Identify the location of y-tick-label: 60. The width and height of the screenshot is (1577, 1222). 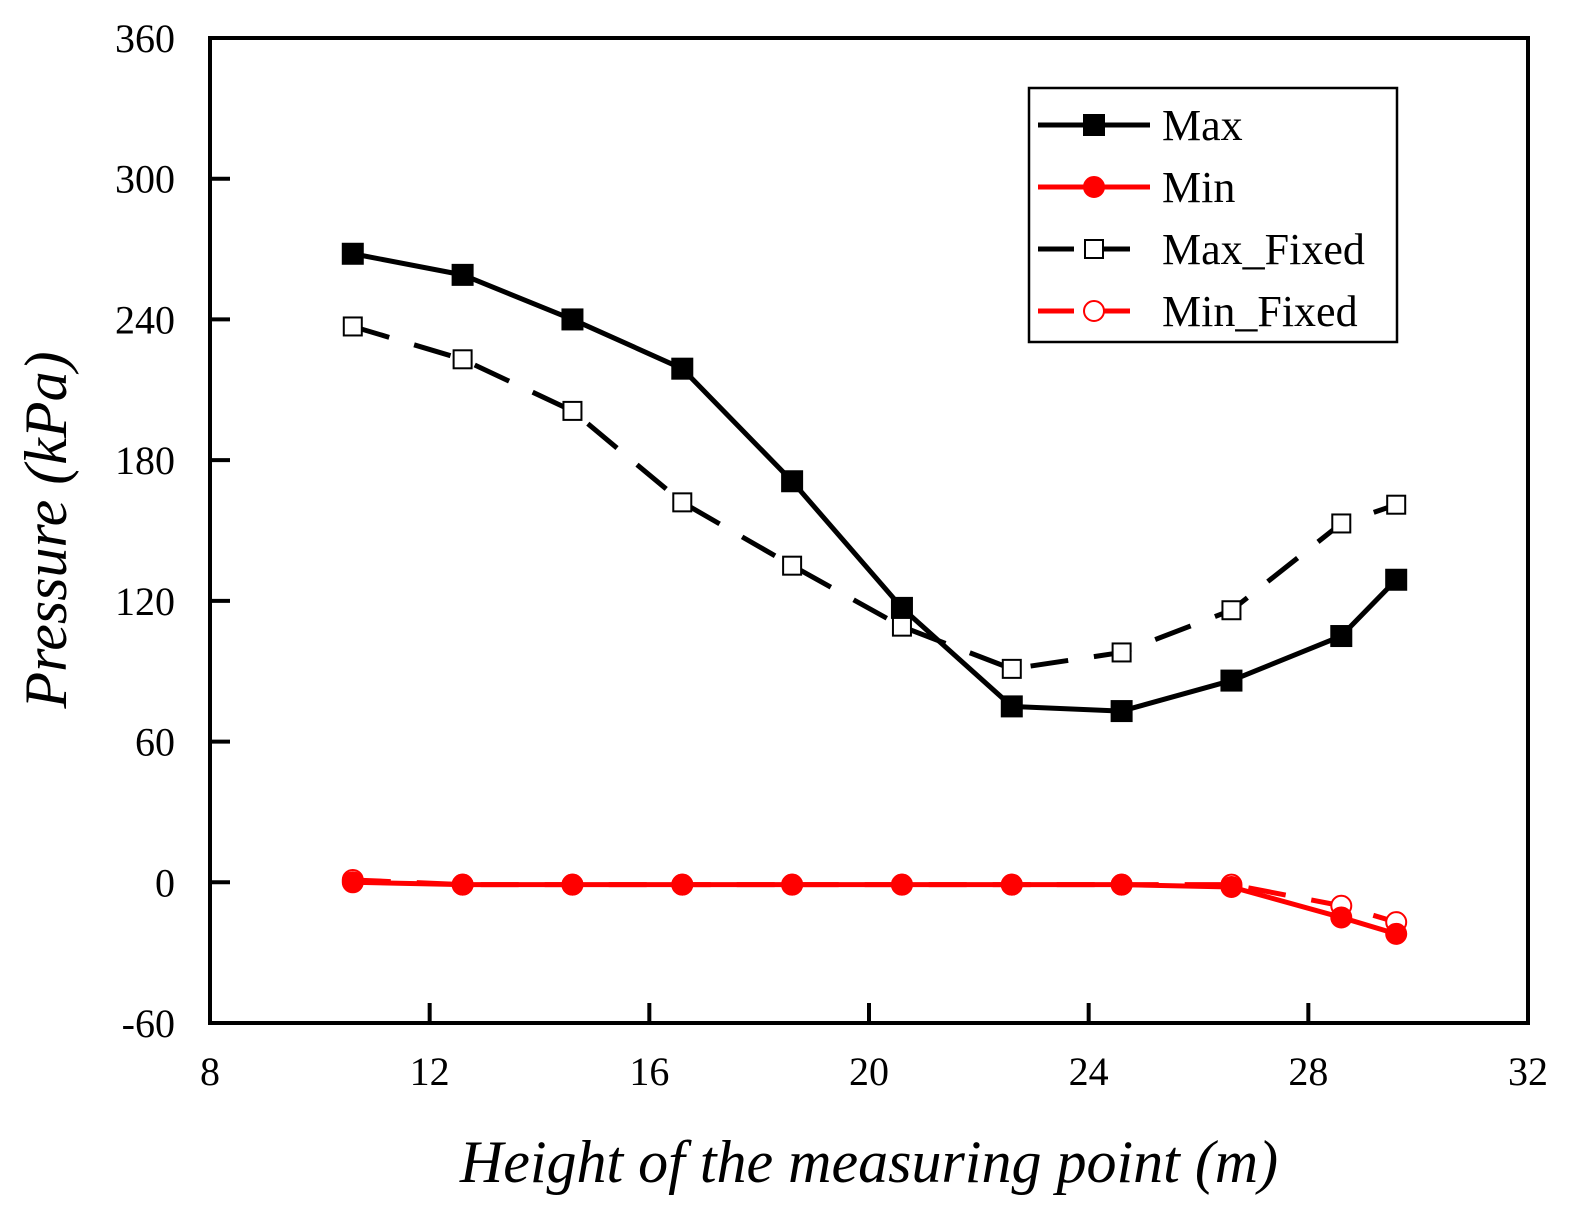
(155, 742).